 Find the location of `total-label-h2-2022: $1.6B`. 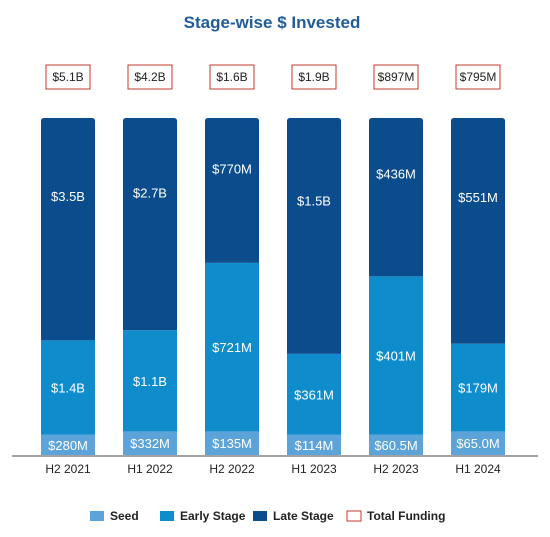

total-label-h2-2022: $1.6B is located at coordinates (231, 77).